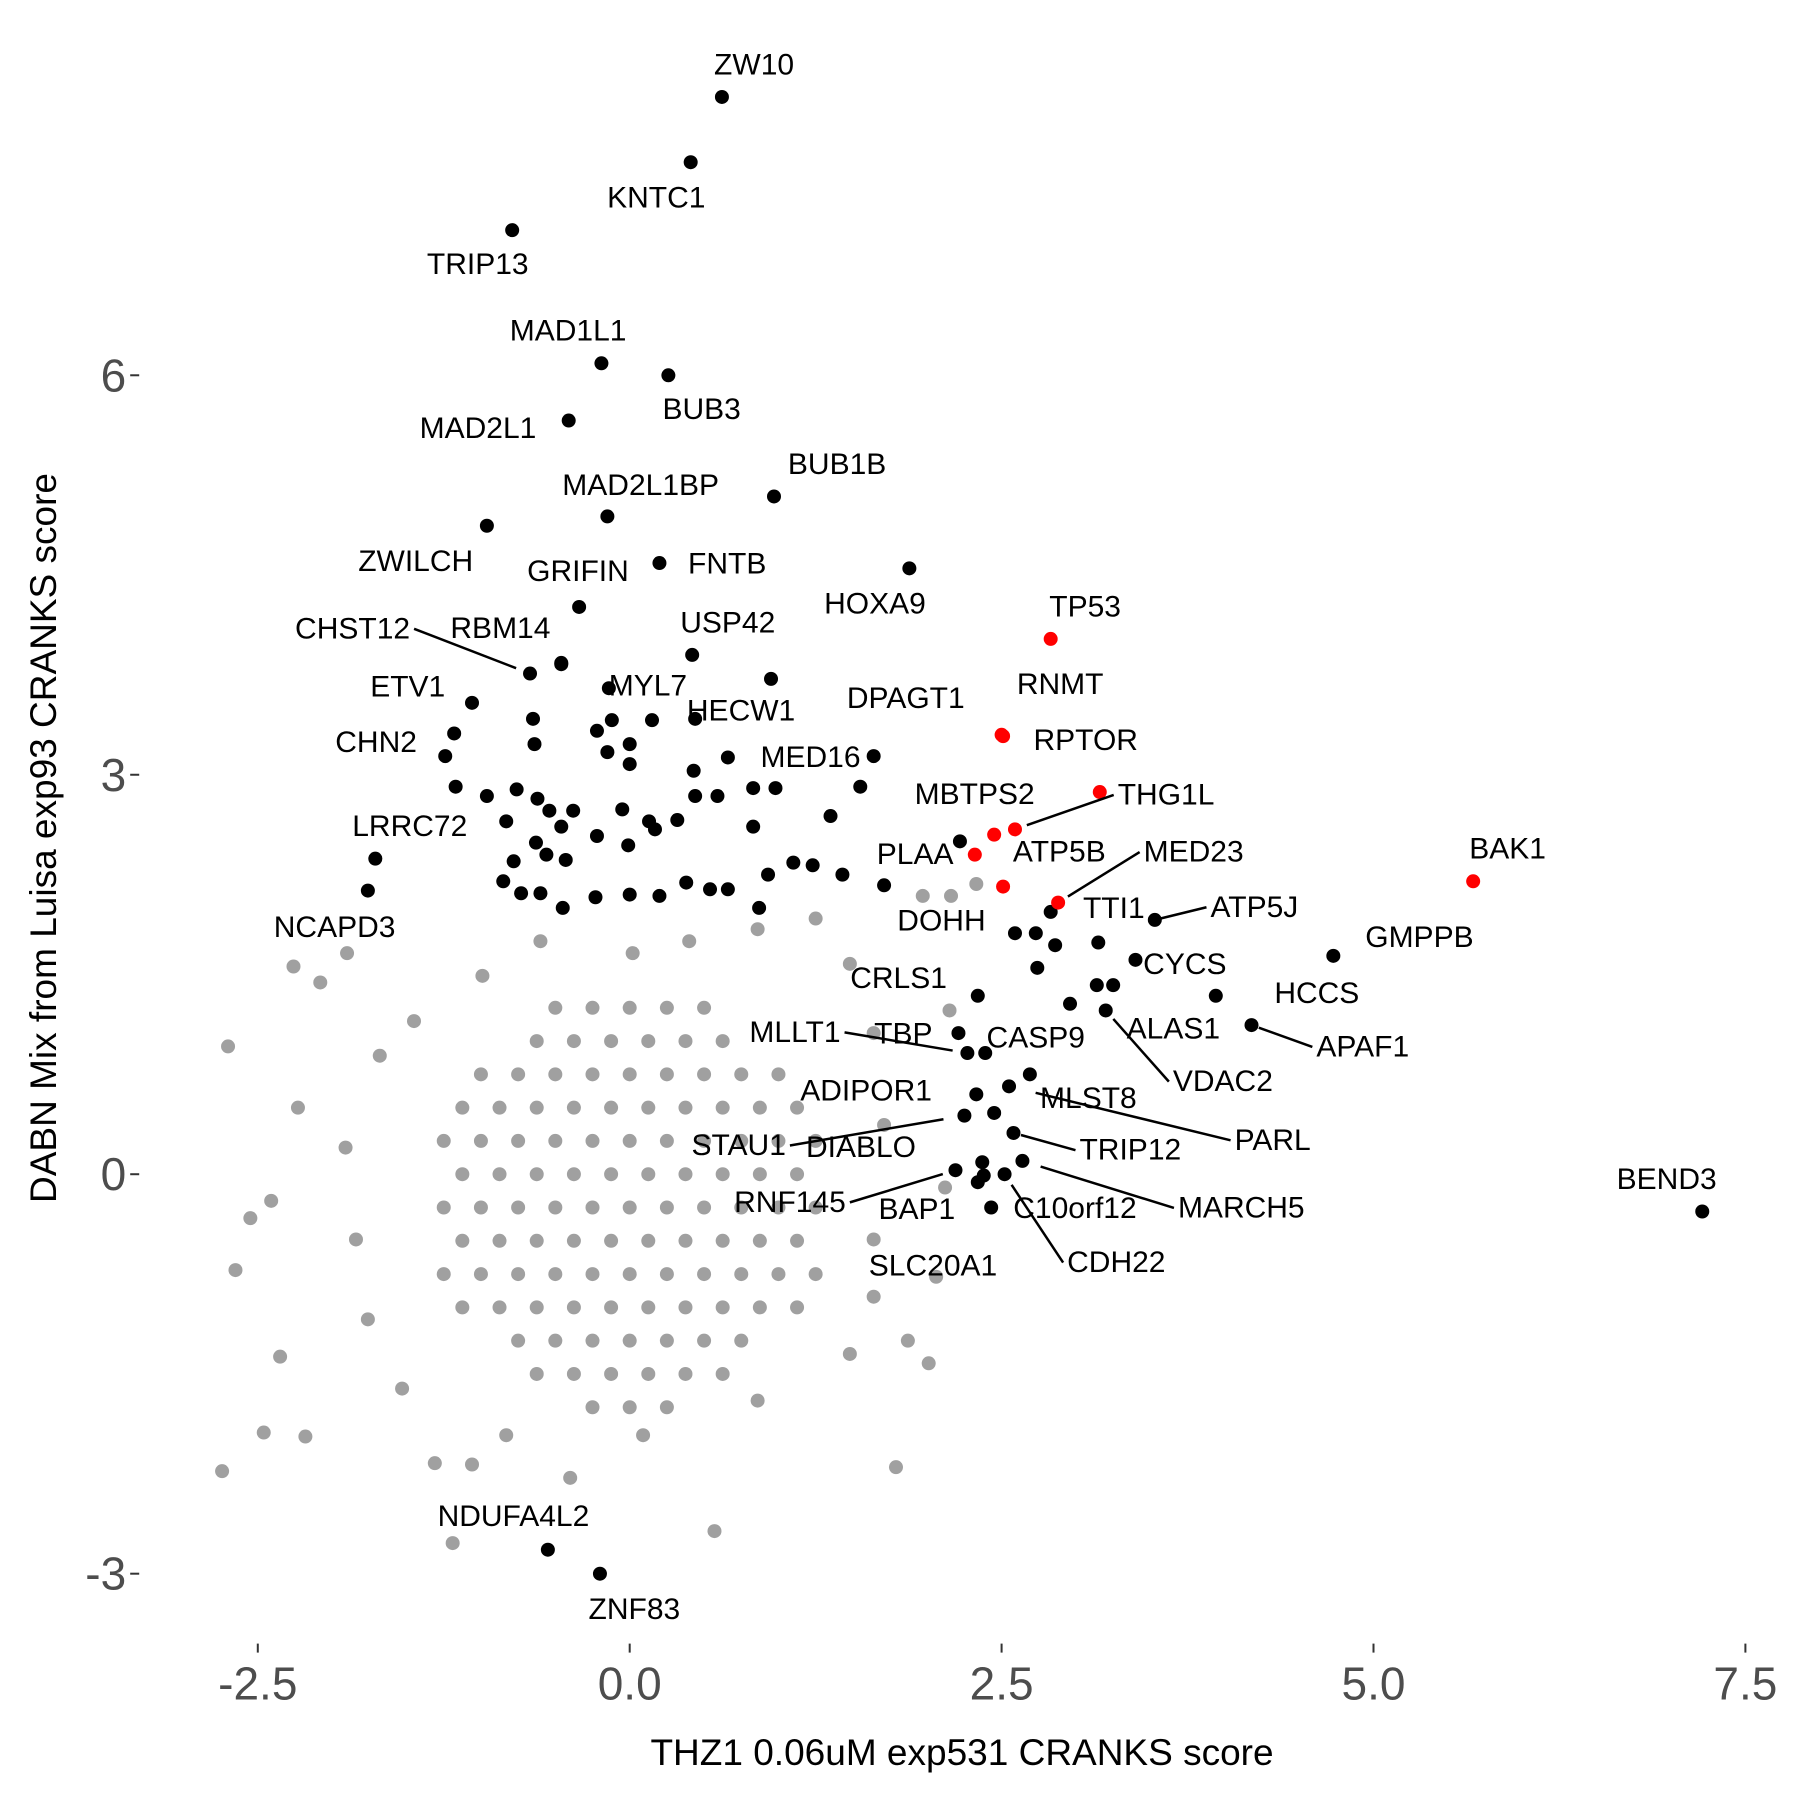 The image size is (1800, 1805). What do you see at coordinates (1173, 1029) in the screenshot?
I see `point-label: ALAS1` at bounding box center [1173, 1029].